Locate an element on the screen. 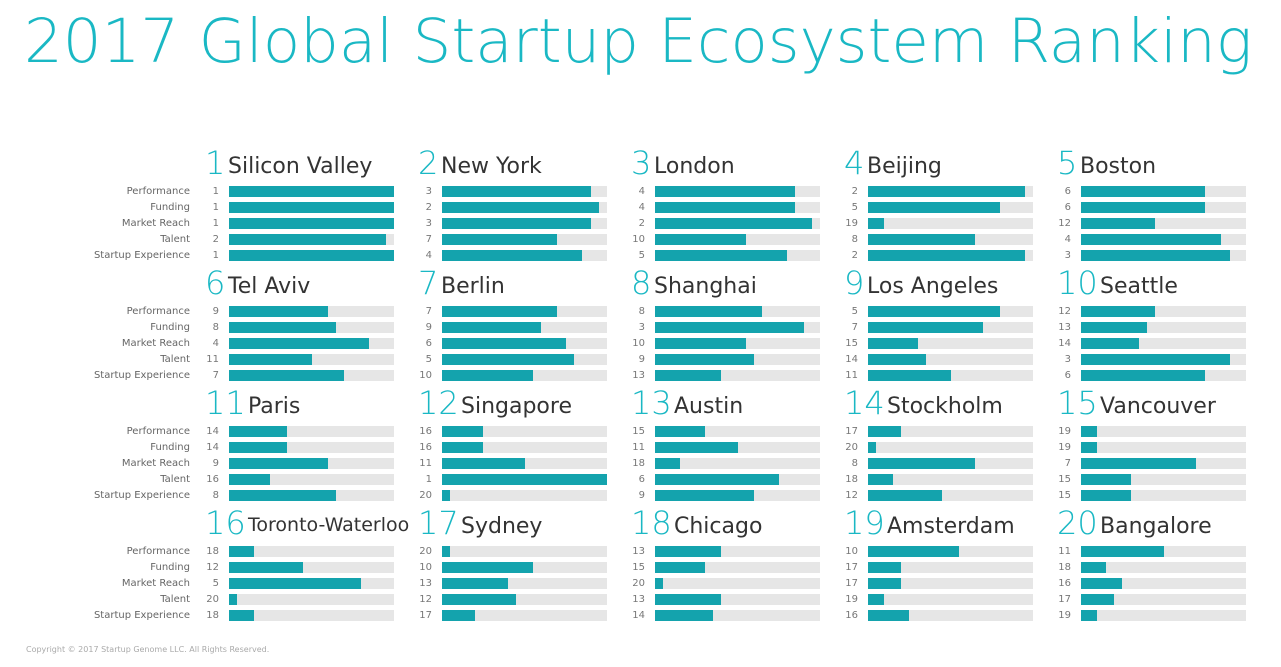 The height and width of the screenshot is (667, 1281). overall-rank: 17 is located at coordinates (438, 523).